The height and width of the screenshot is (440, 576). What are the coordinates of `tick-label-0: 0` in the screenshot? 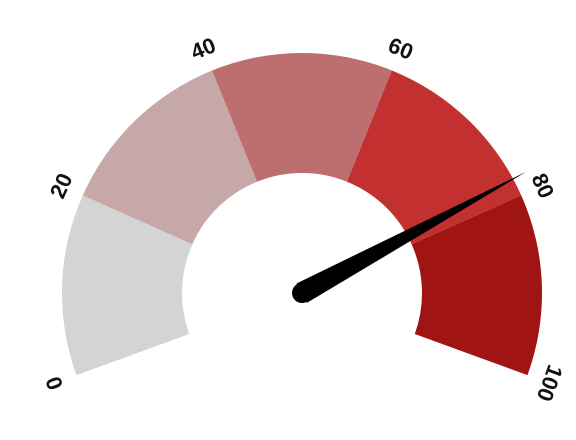 It's located at (54, 383).